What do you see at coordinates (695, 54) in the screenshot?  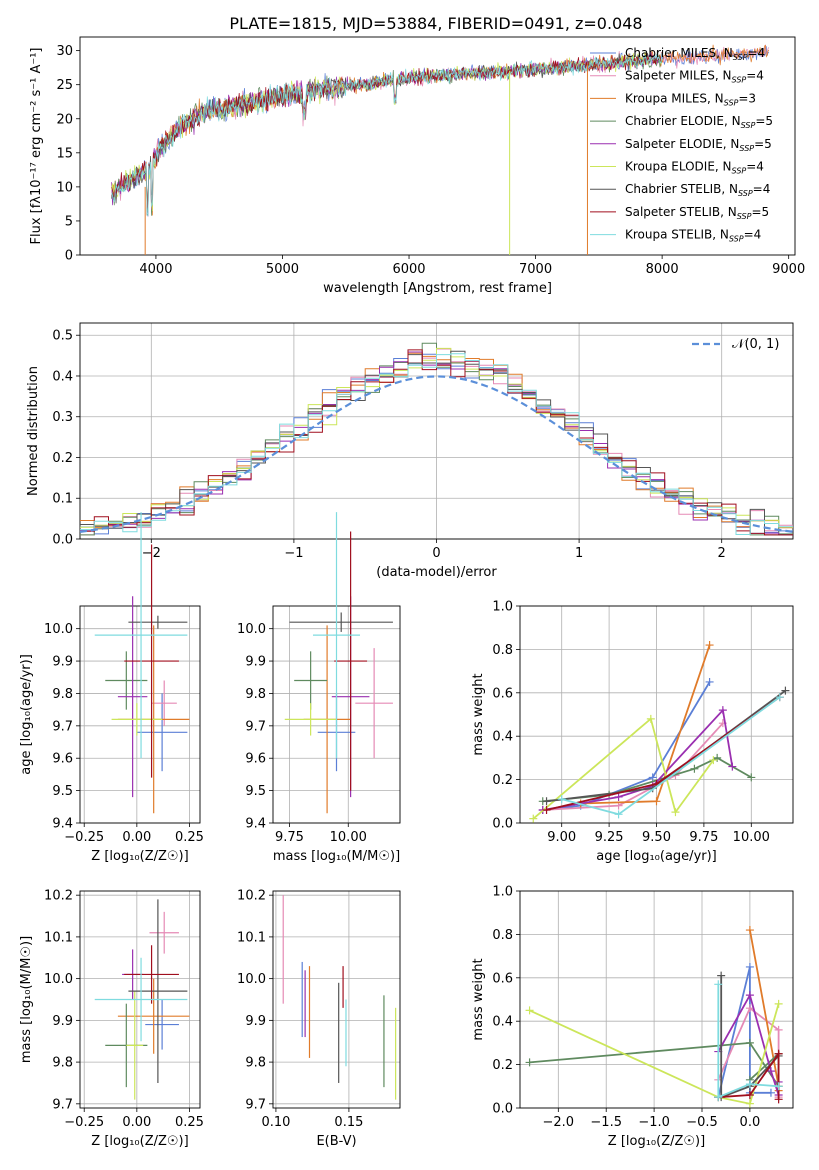 I see `legend-entry: Chabrier MILES, NSSP=4` at bounding box center [695, 54].